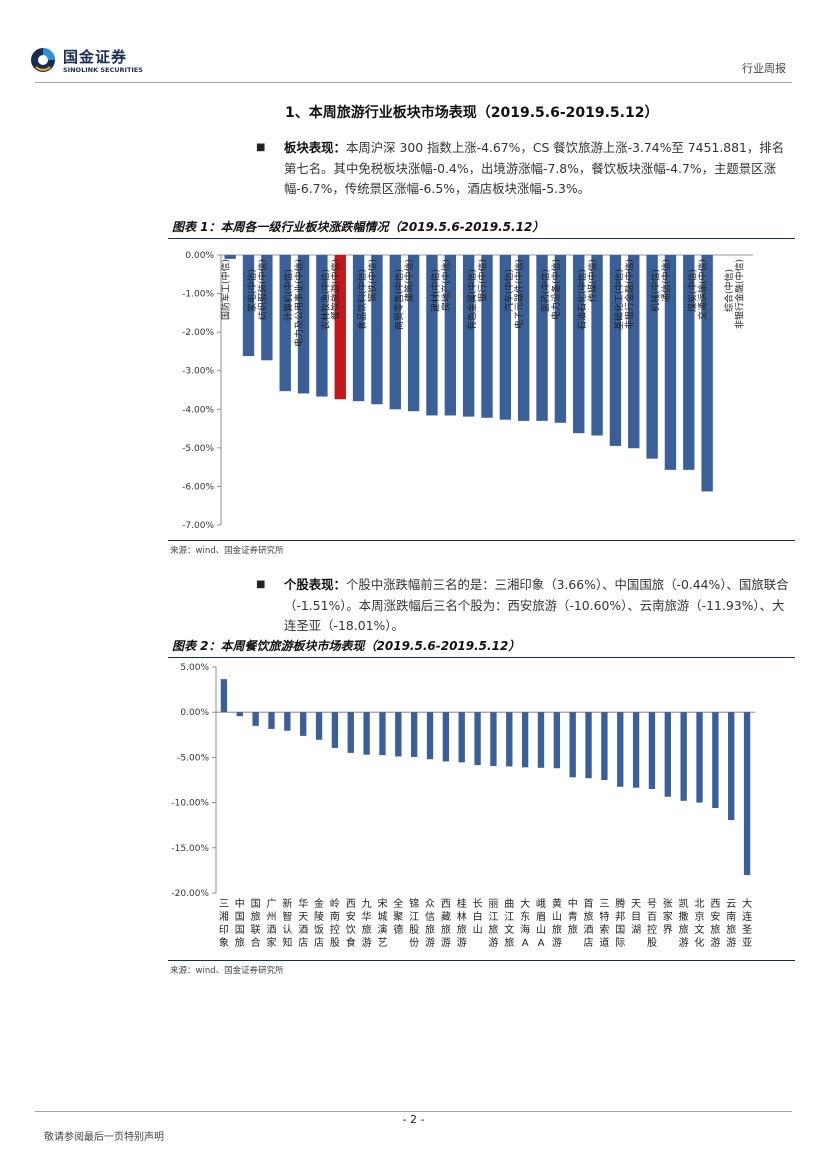 Image resolution: width=827 pixels, height=1170 pixels. What do you see at coordinates (700, 923) in the screenshot?
I see `stock-label: 北京文化` at bounding box center [700, 923].